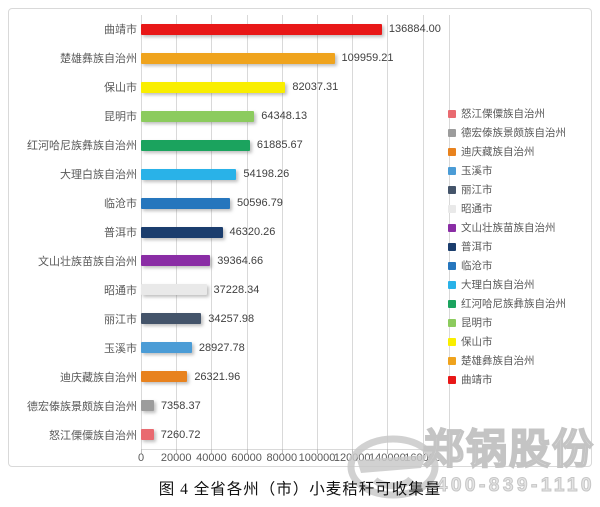  What do you see at coordinates (236, 289) in the screenshot?
I see `bar-value-label: 37228.34` at bounding box center [236, 289].